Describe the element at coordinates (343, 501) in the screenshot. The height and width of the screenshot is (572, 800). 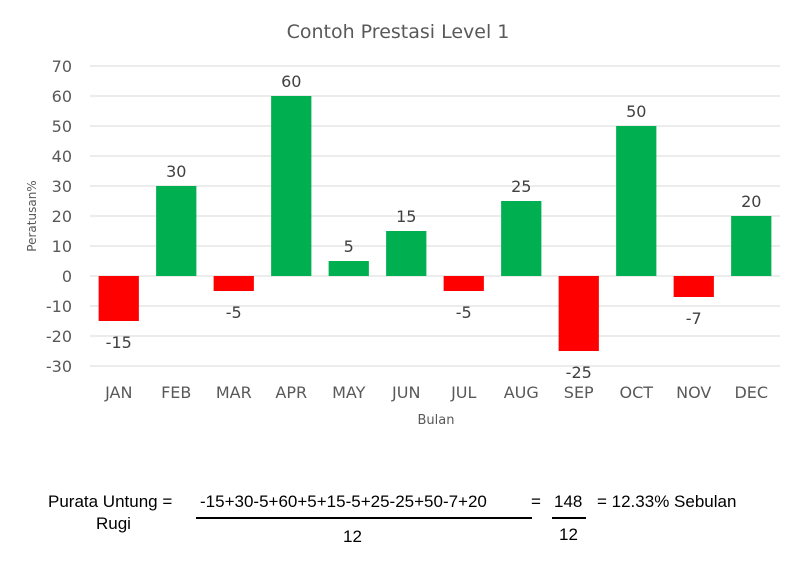
I see `formula-numerator: -15+30-5+60+5+15-5+25-25+50-7+20` at that location.